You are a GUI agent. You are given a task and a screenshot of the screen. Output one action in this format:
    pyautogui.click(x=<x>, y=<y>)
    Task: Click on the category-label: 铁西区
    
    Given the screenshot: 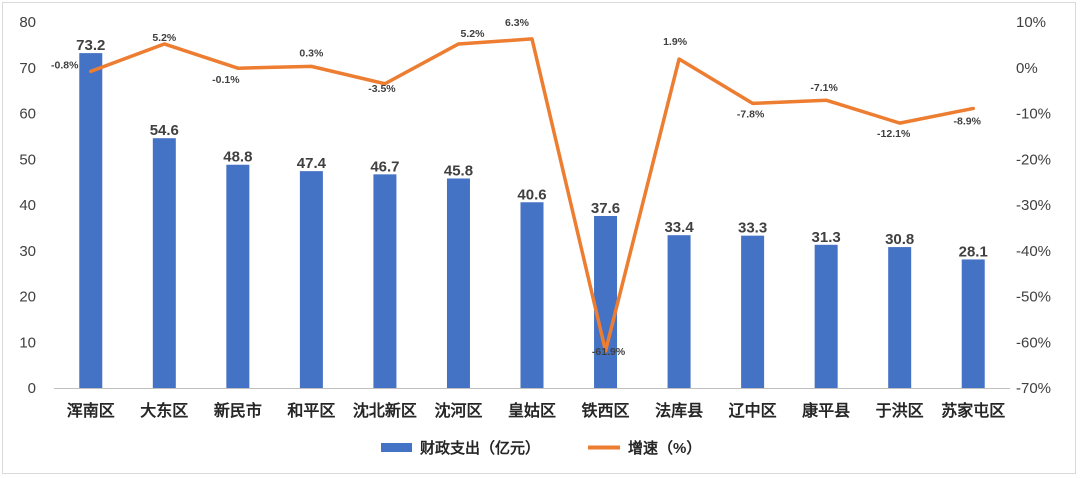 What is the action you would take?
    pyautogui.click(x=606, y=410)
    